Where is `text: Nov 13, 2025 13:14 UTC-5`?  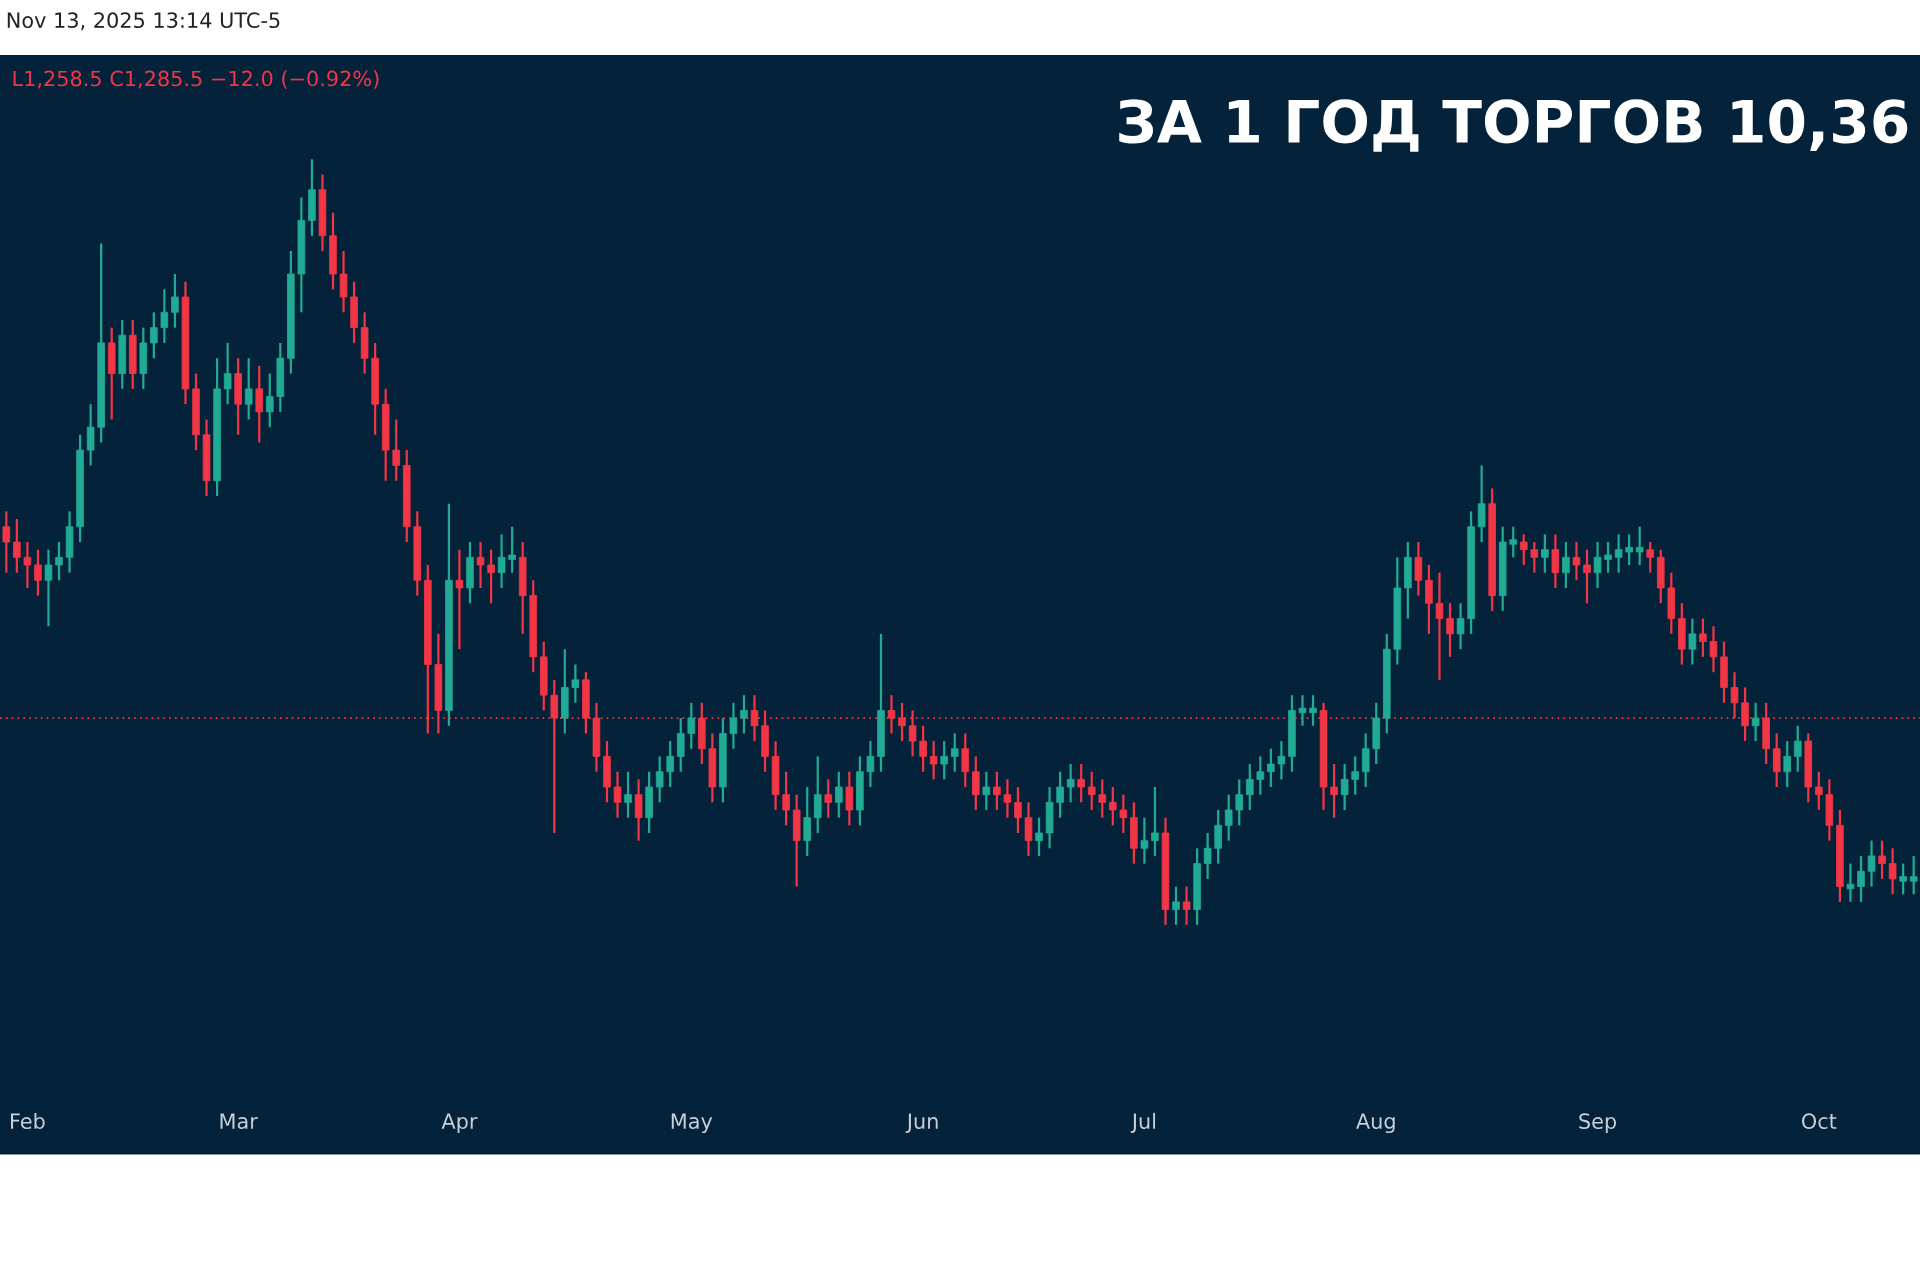
text: Nov 13, 2025 13:14 UTC-5 is located at coordinates (143, 21).